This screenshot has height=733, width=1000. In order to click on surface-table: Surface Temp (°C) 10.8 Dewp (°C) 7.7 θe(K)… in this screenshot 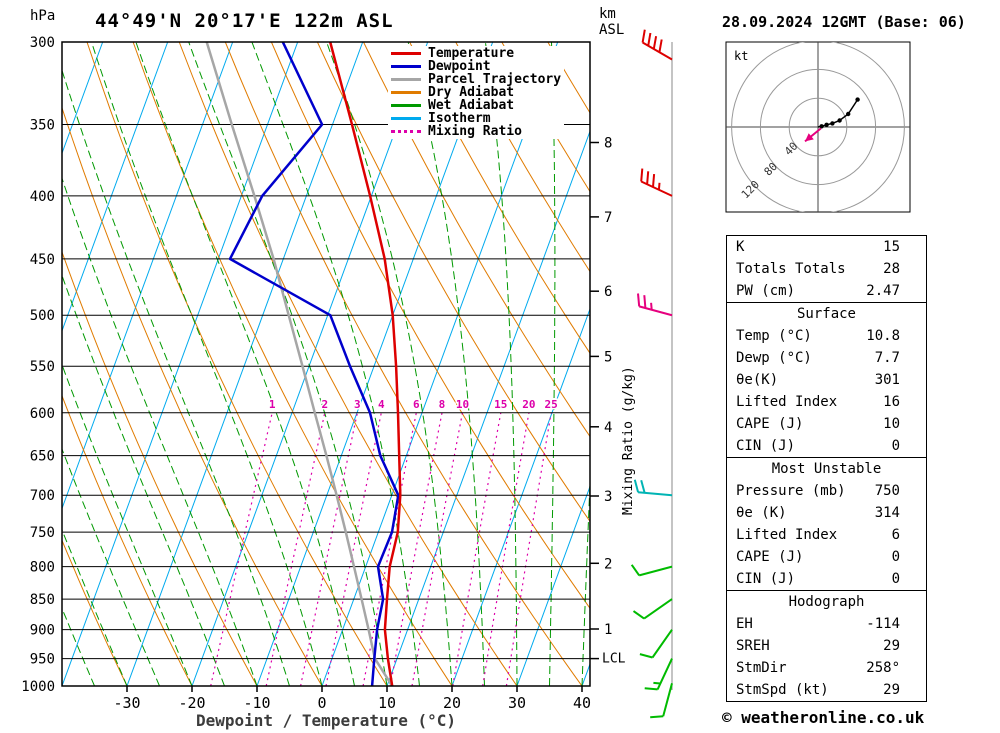, I will do `click(826, 380)`.